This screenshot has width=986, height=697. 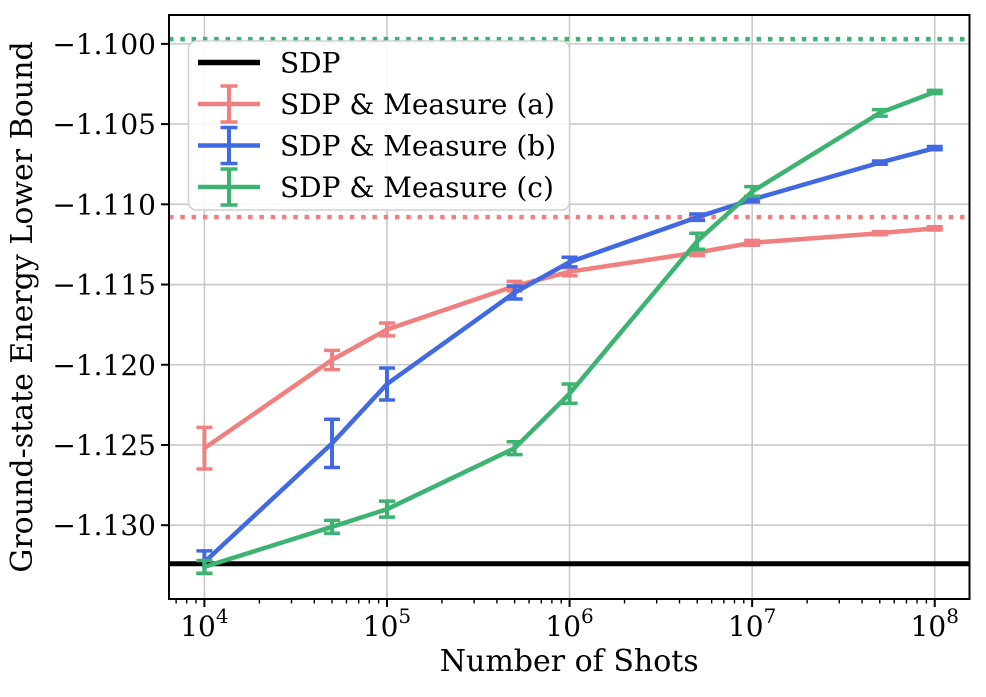 I want to click on y-axis-label: Ground-state Energy Lower Bound, so click(x=22, y=306).